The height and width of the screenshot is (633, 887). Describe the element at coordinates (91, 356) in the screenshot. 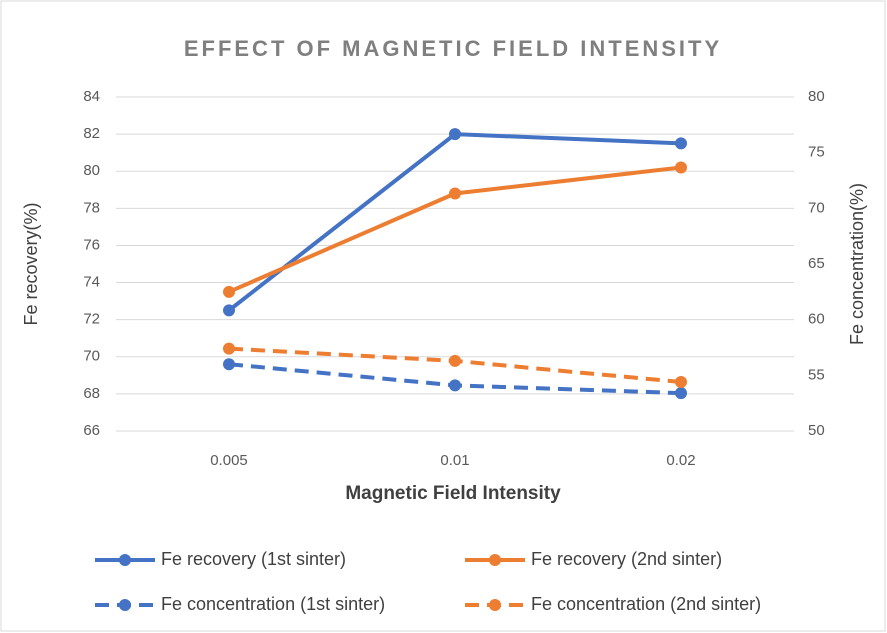

I see `y-tick-label: 70` at that location.